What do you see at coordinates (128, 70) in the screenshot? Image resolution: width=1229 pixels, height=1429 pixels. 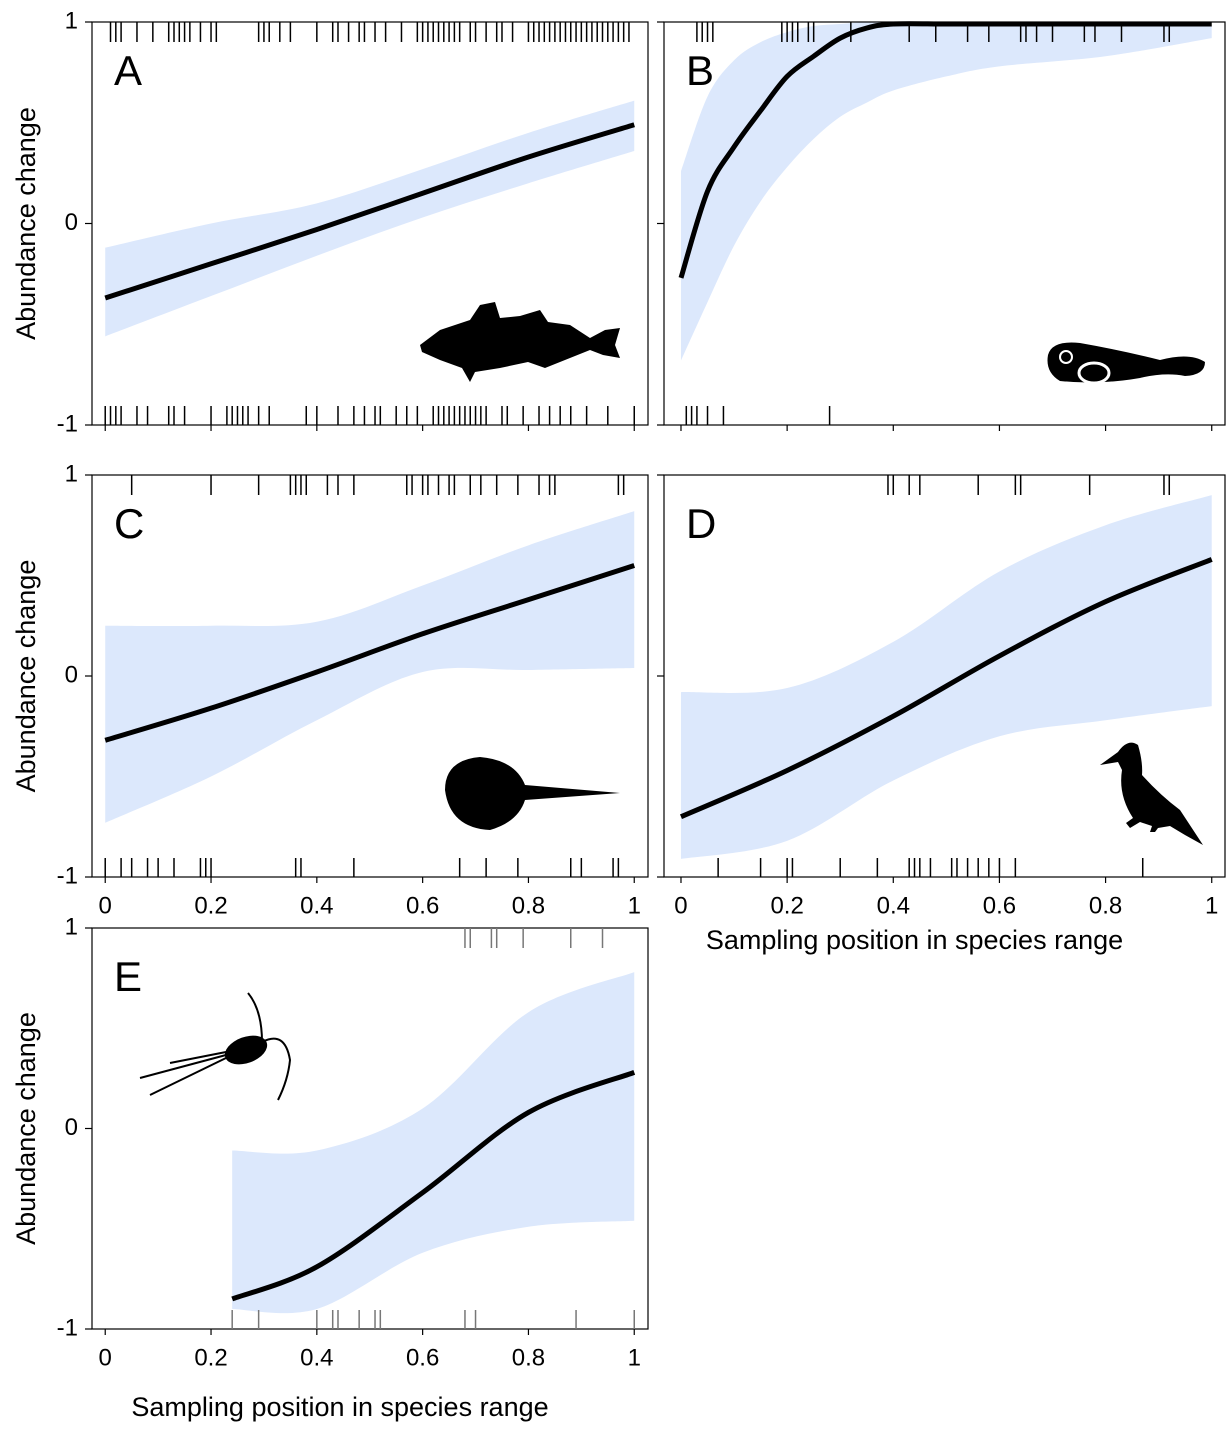 I see `panel-label: A` at bounding box center [128, 70].